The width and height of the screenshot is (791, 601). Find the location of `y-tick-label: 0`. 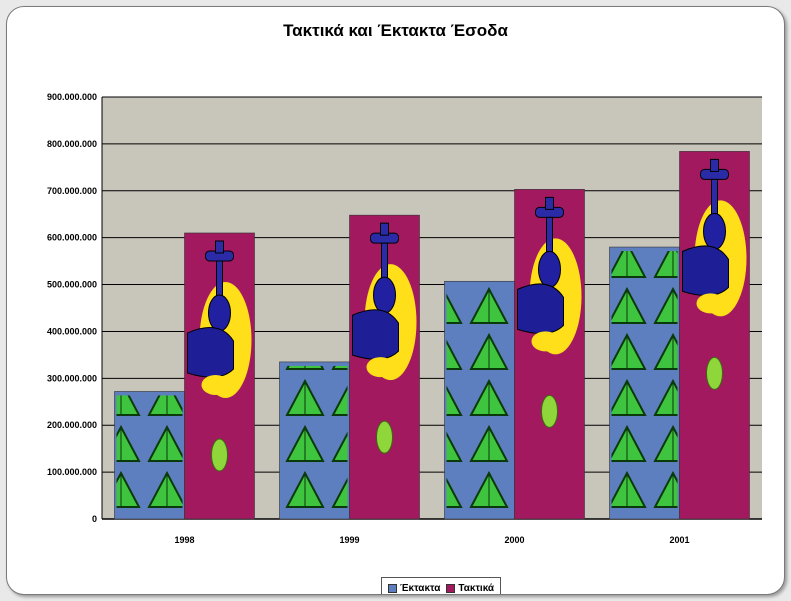

y-tick-label: 0 is located at coordinates (94, 519).